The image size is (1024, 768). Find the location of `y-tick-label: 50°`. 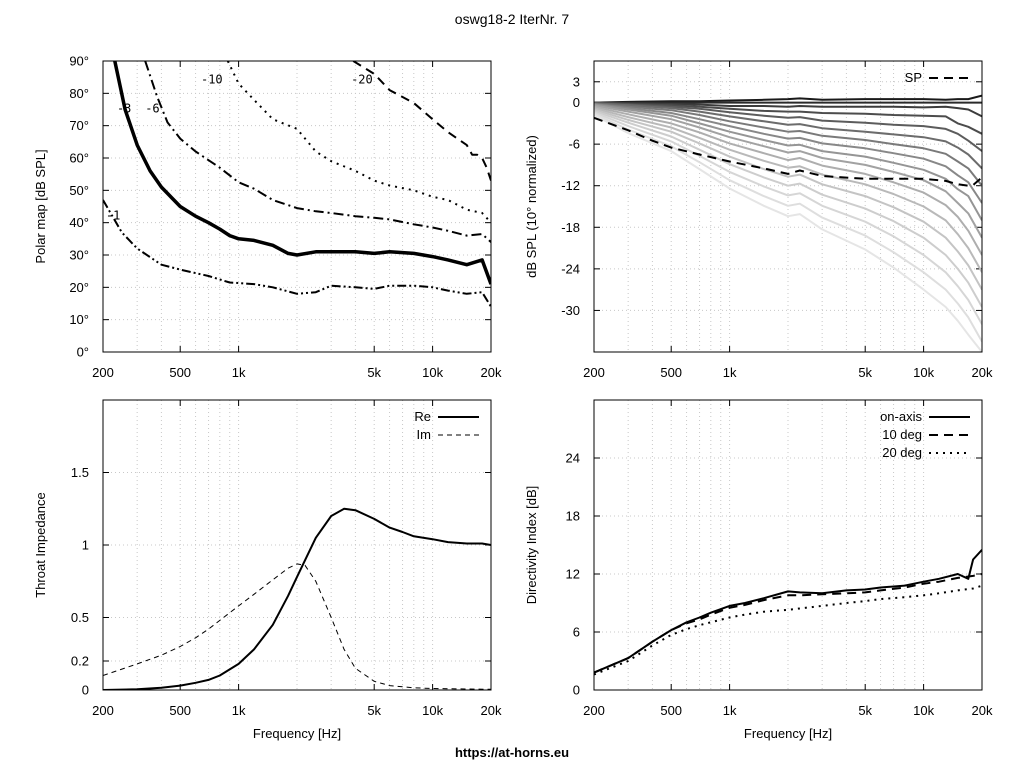

y-tick-label: 50° is located at coordinates (79, 190).